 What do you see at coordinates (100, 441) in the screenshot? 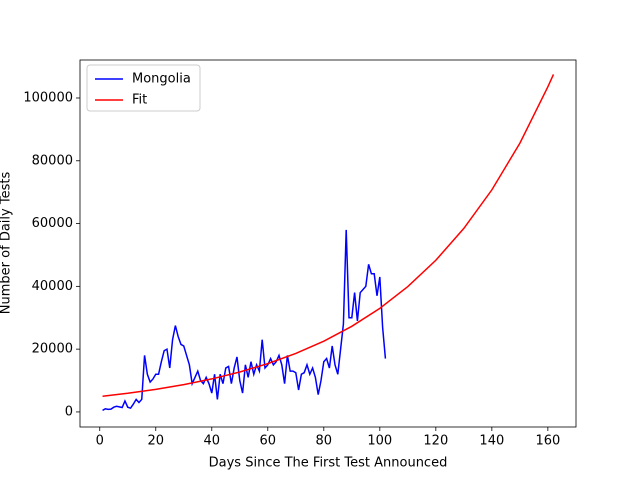
I see `x-tick-label: 0` at bounding box center [100, 441].